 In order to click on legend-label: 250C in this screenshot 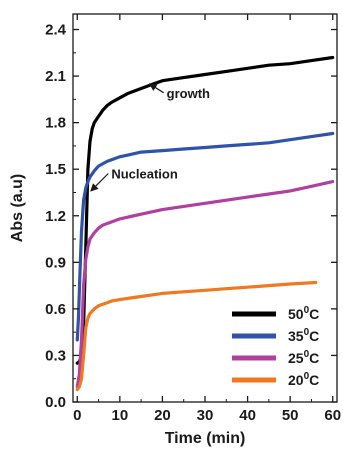, I will do `click(303, 357)`.